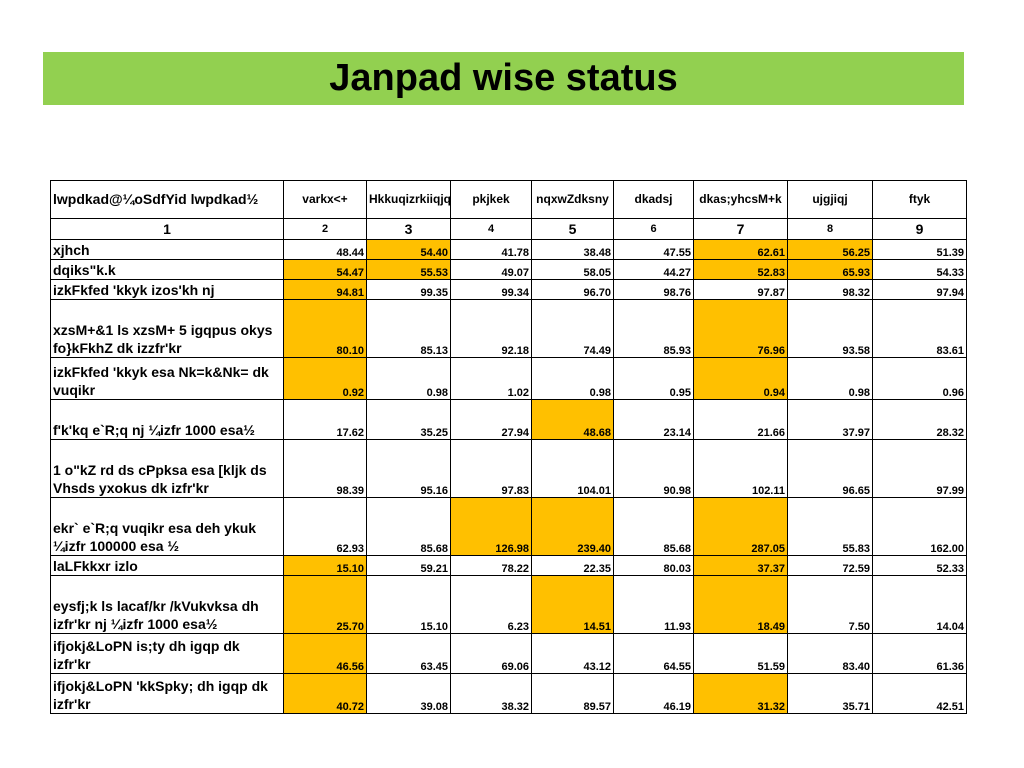 This screenshot has width=1024, height=768. Describe the element at coordinates (325, 693) in the screenshot. I see `value-cell: 40.72` at that location.